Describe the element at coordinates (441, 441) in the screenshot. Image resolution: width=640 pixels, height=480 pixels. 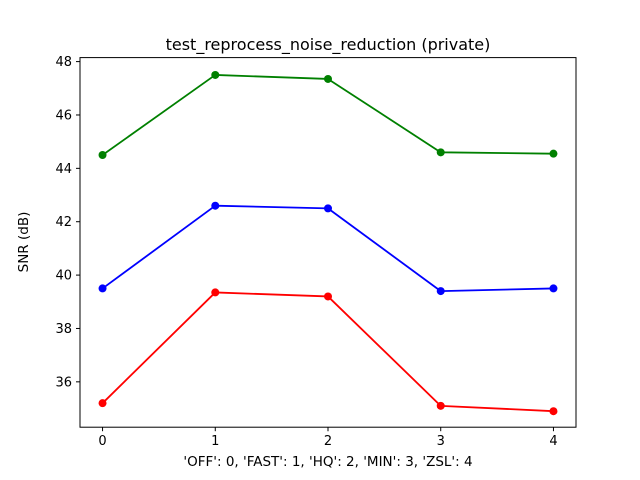
I see `x-tick-label: 3` at that location.